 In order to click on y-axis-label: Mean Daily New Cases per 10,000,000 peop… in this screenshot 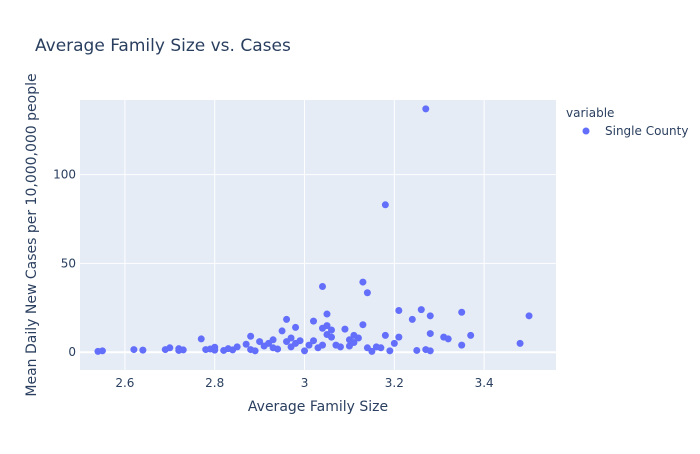, I will do `click(32, 234)`.